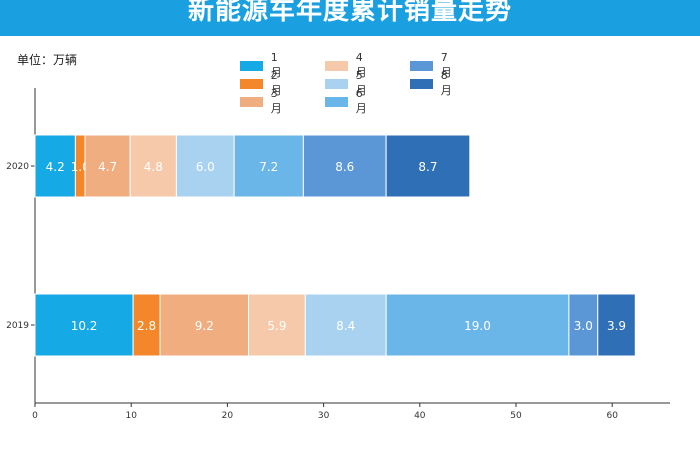  What do you see at coordinates (349, 13) in the screenshot?
I see `chart-title: 新能源车年度累计销量走势` at bounding box center [349, 13].